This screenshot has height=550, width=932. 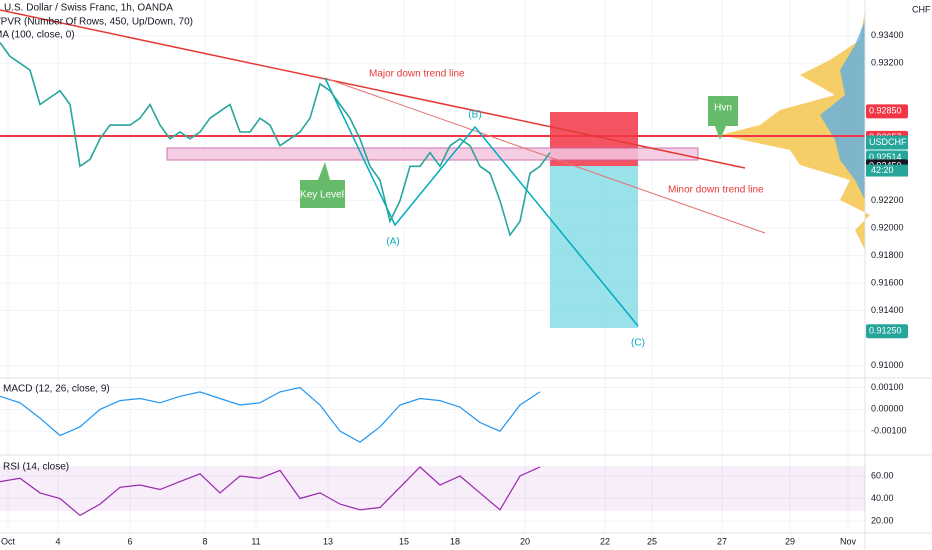 I want to click on y-tick-label: 0.92200, so click(x=887, y=200).